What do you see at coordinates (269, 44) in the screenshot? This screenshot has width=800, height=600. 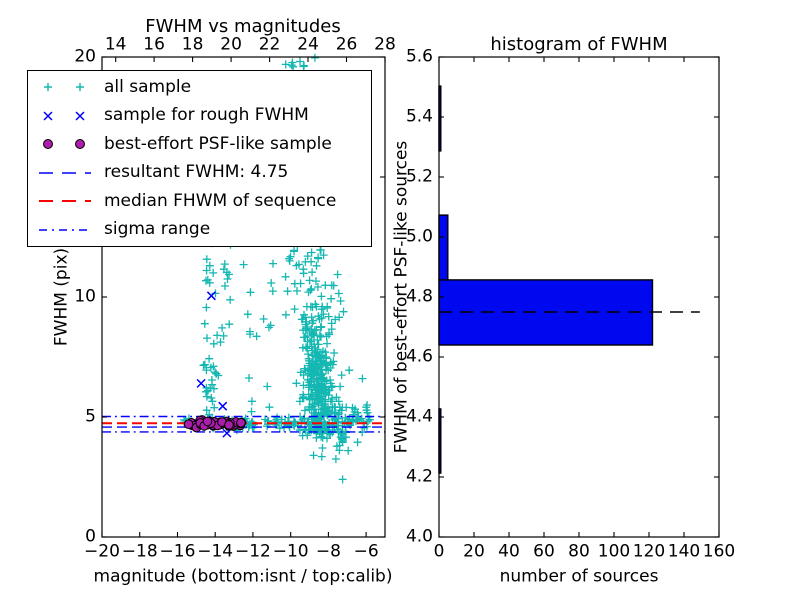 I see `left-top-xtick-label: 22` at bounding box center [269, 44].